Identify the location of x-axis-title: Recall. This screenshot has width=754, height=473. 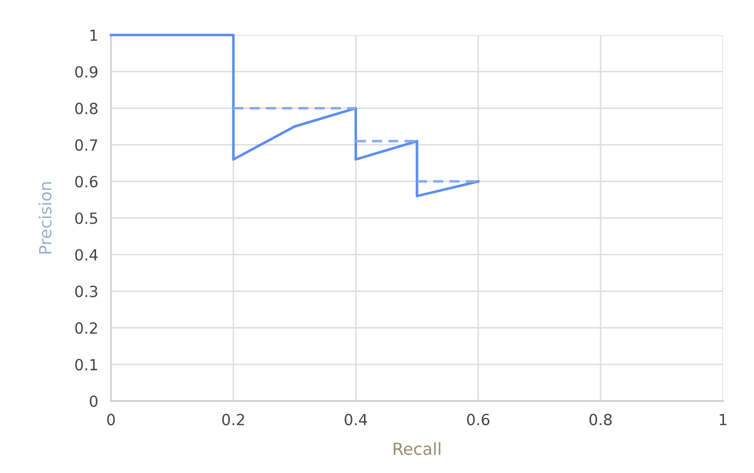
(417, 449).